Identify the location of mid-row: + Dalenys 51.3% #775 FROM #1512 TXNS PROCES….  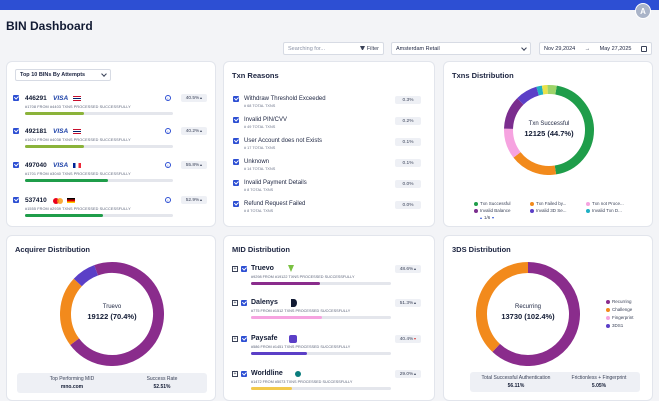
(332, 317).